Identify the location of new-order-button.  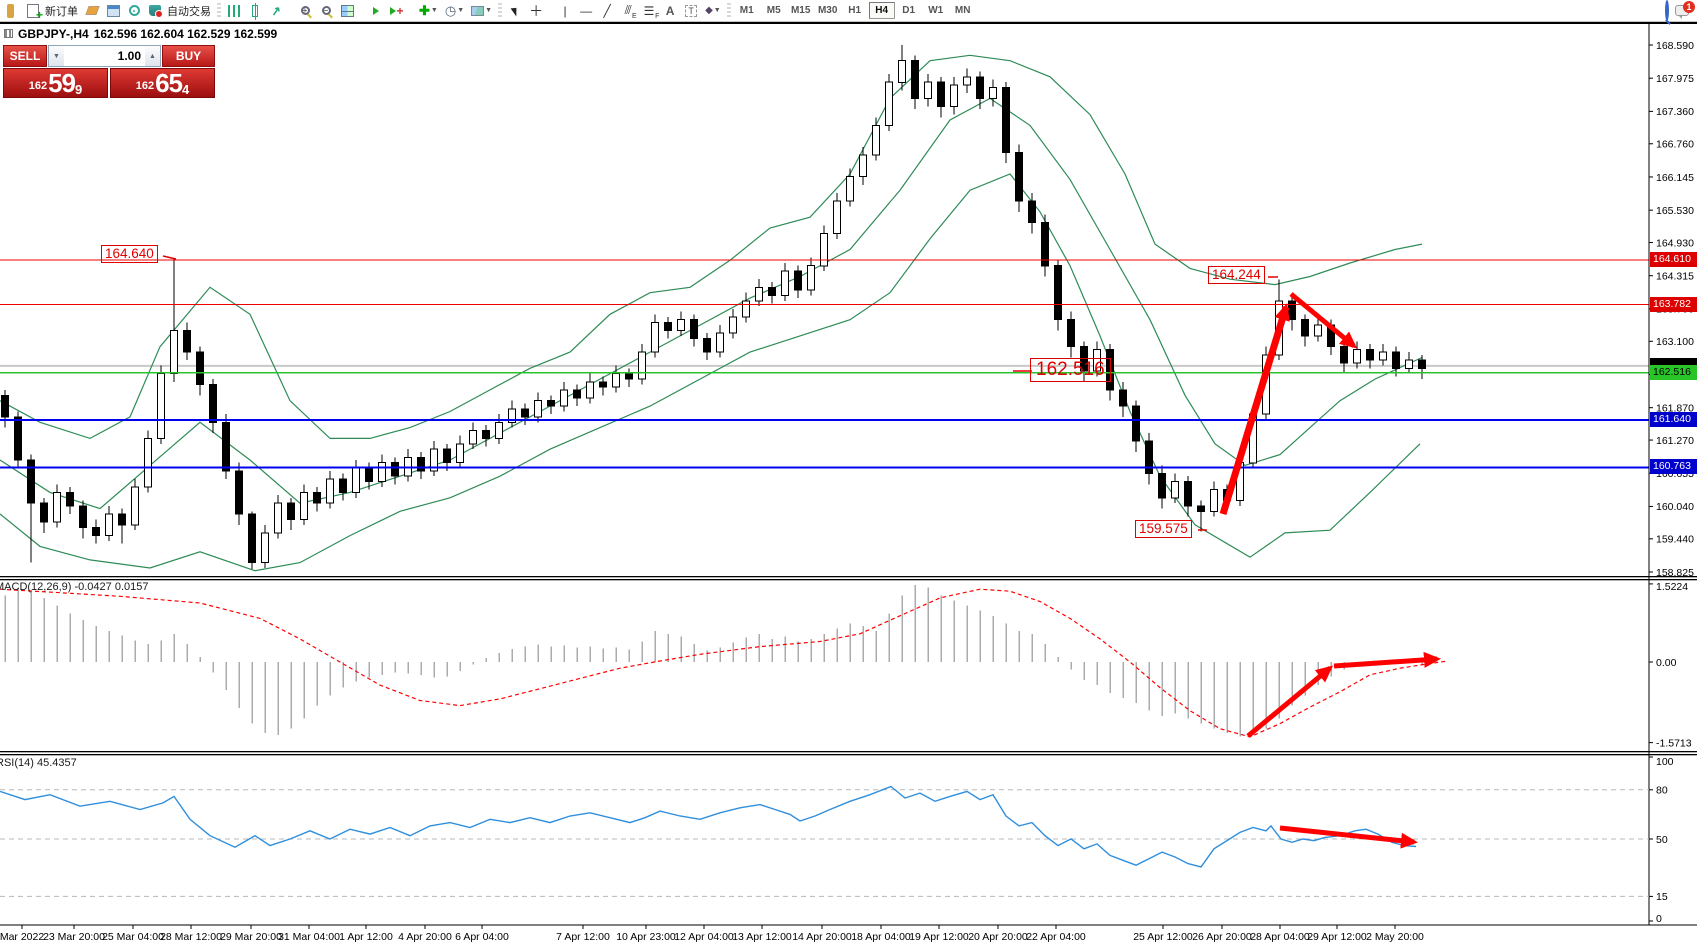
(33, 12).